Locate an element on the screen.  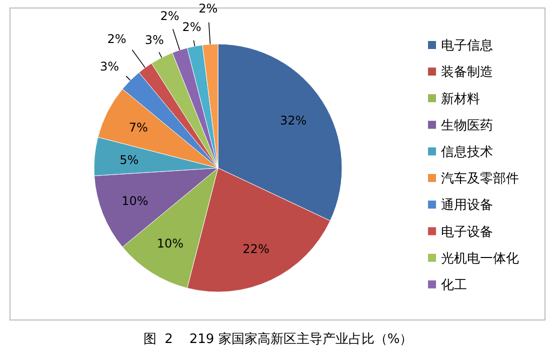
data-label: 32% is located at coordinates (293, 120).